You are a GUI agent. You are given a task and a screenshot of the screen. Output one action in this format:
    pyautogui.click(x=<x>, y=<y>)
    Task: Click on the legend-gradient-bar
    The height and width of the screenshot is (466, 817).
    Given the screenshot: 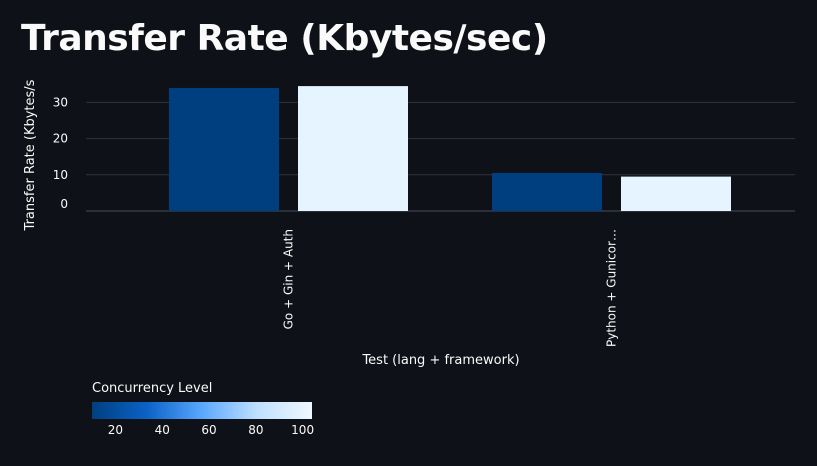 What is the action you would take?
    pyautogui.click(x=202, y=410)
    